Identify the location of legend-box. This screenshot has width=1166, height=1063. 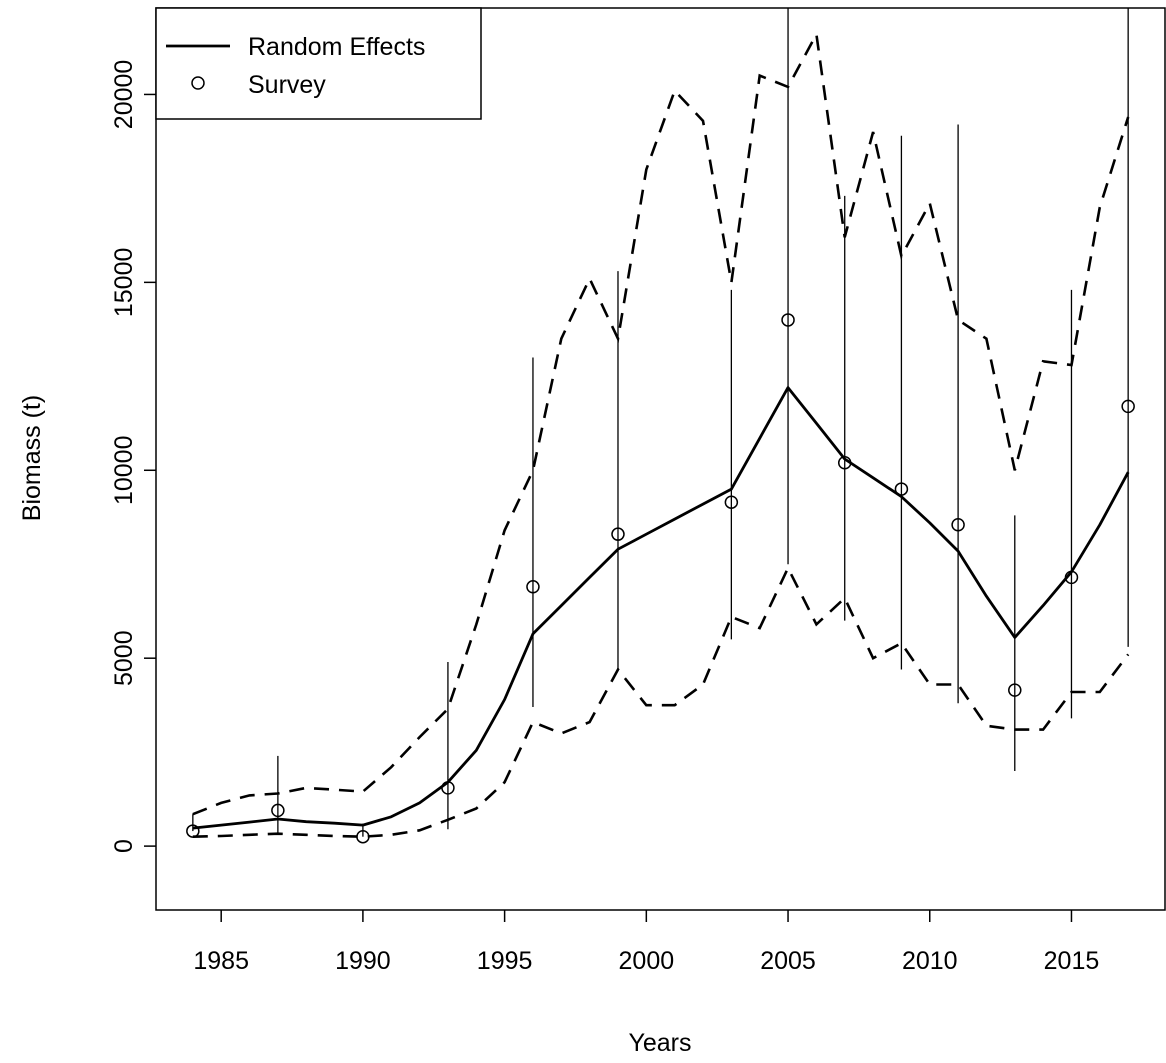
(318, 63).